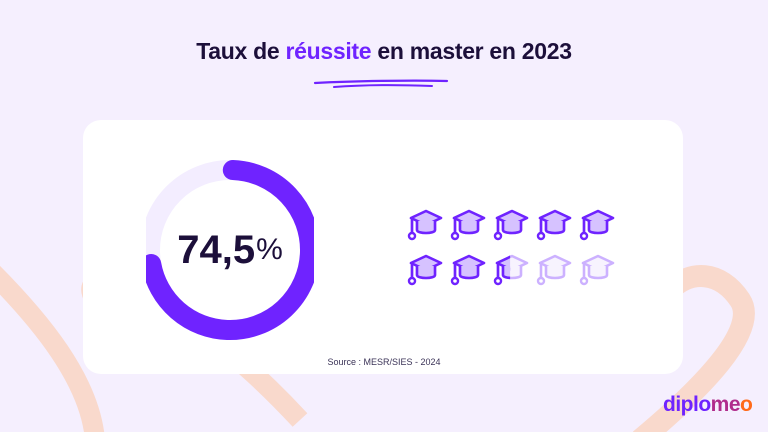  What do you see at coordinates (328, 51) in the screenshot?
I see `title-highlight: réussite` at bounding box center [328, 51].